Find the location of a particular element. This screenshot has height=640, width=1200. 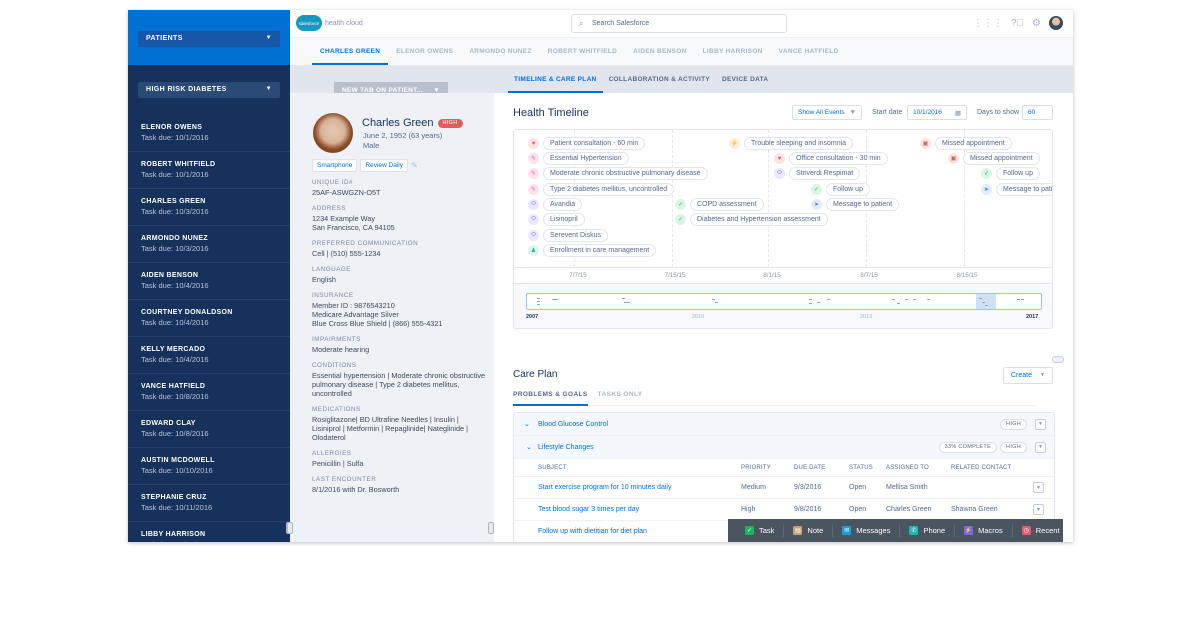

start-date-input: 10/1/2016 ▦ is located at coordinates (937, 112).